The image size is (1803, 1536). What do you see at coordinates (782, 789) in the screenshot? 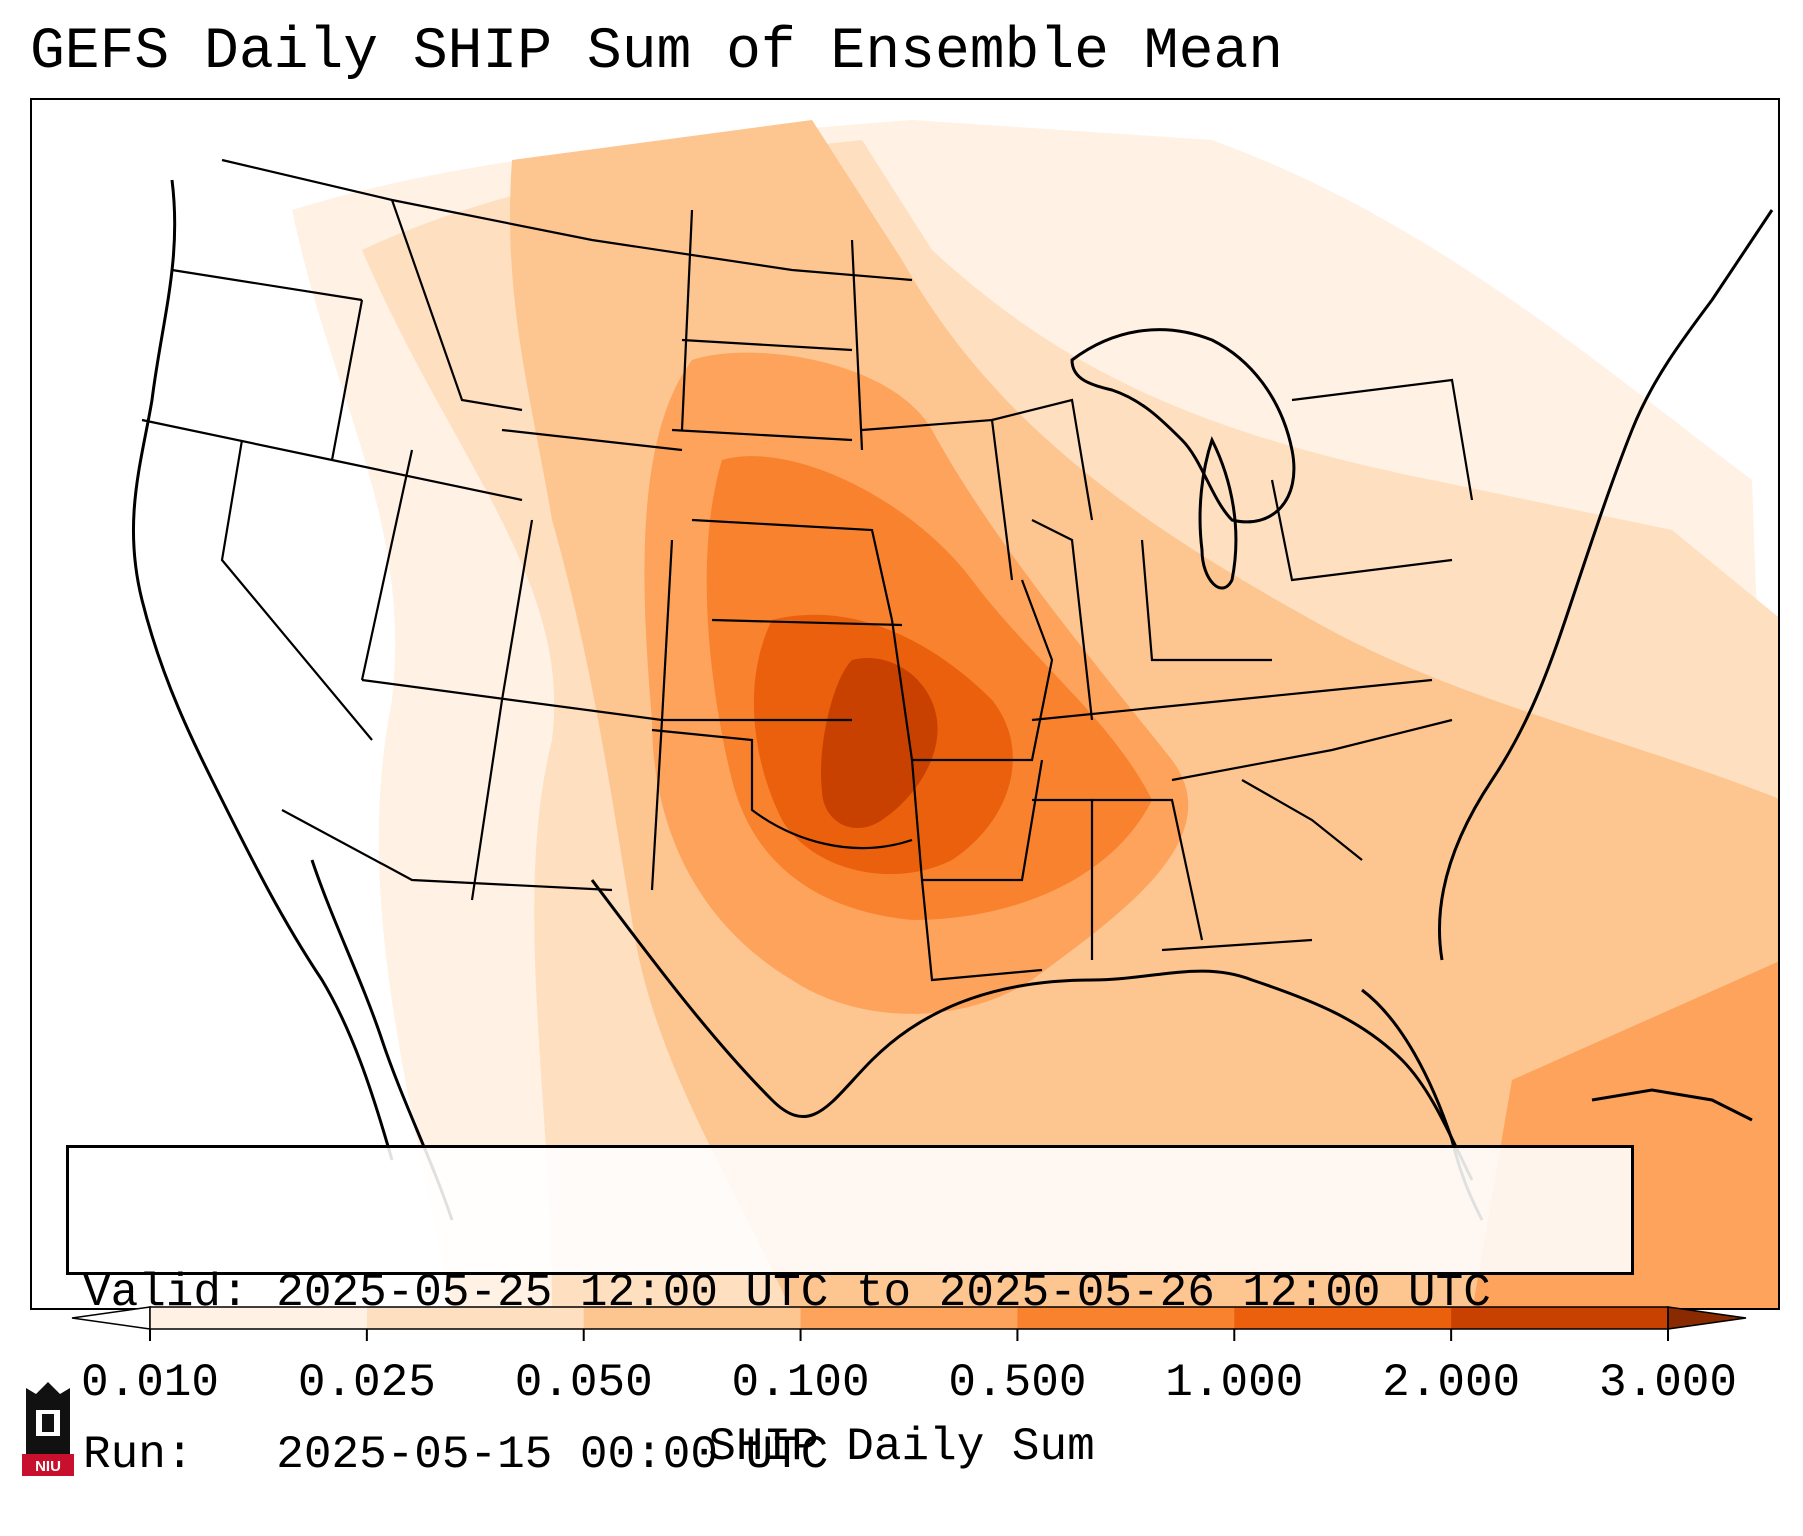
I see `border-tx-ok` at bounding box center [782, 789].